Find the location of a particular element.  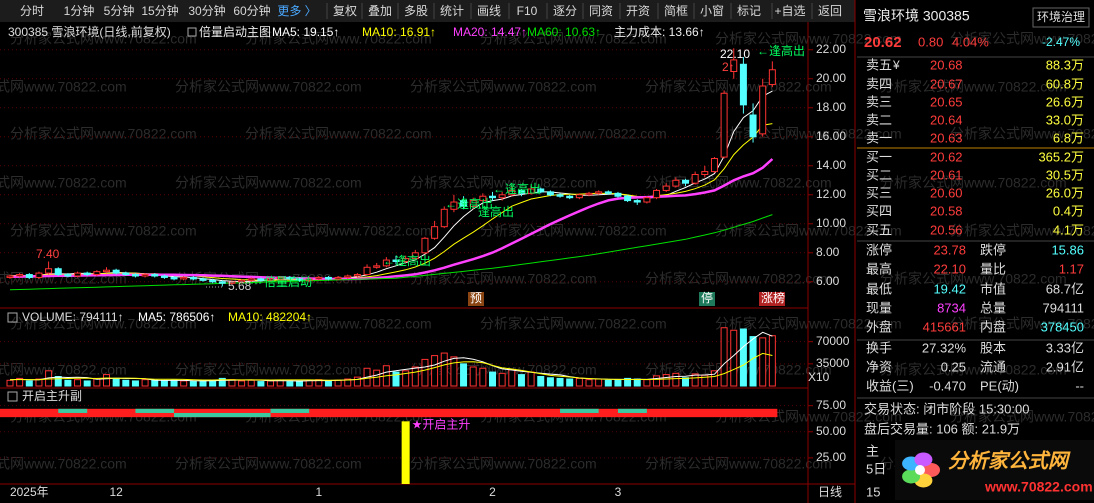

legend-entry: MA5: 19.15↑ is located at coordinates (305, 32).